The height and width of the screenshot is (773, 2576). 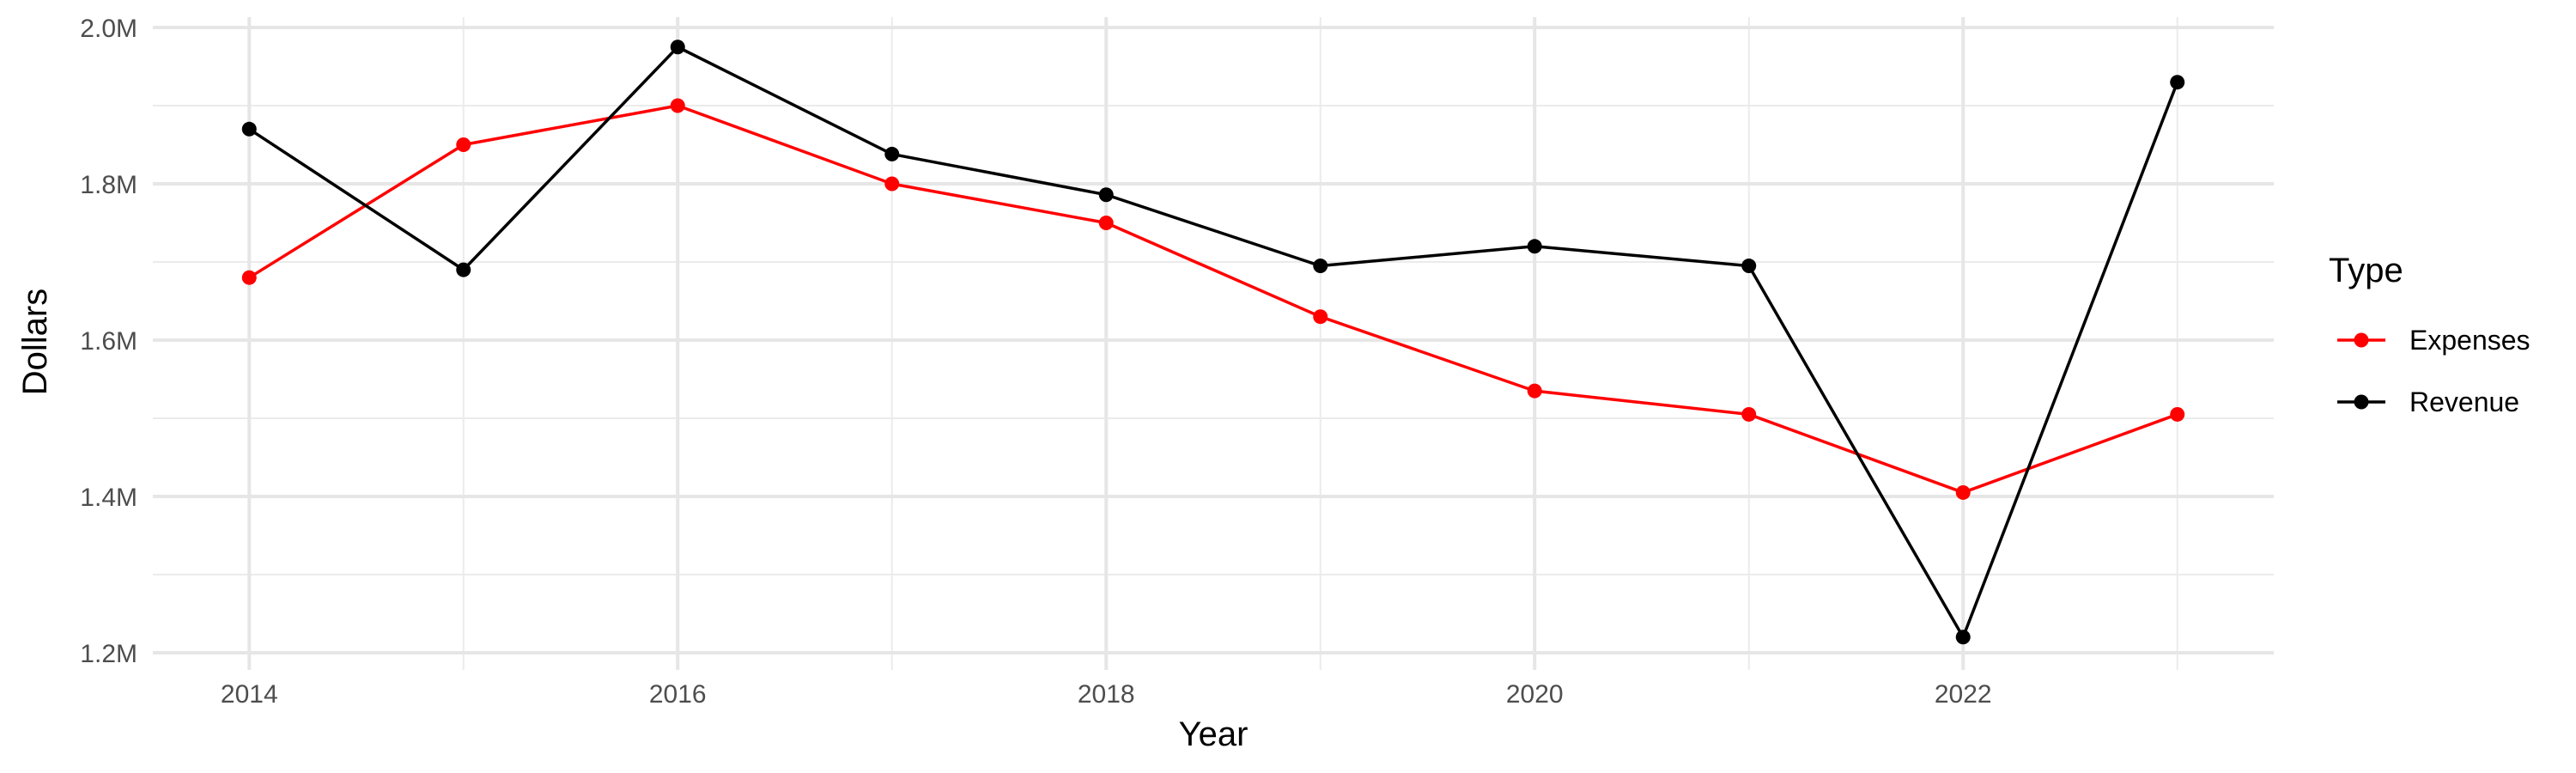 What do you see at coordinates (109, 498) in the screenshot?
I see `y-tick-label: 1.4M` at bounding box center [109, 498].